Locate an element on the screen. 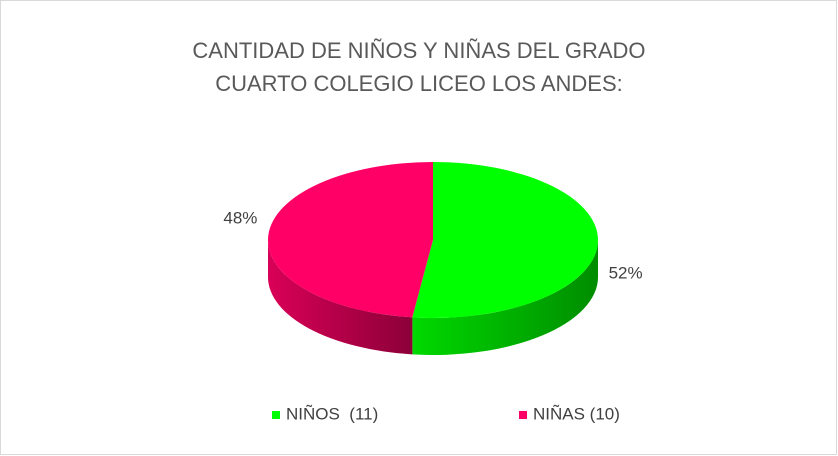 The height and width of the screenshot is (456, 838). legend-label: NIÑAS (10) is located at coordinates (576, 413).